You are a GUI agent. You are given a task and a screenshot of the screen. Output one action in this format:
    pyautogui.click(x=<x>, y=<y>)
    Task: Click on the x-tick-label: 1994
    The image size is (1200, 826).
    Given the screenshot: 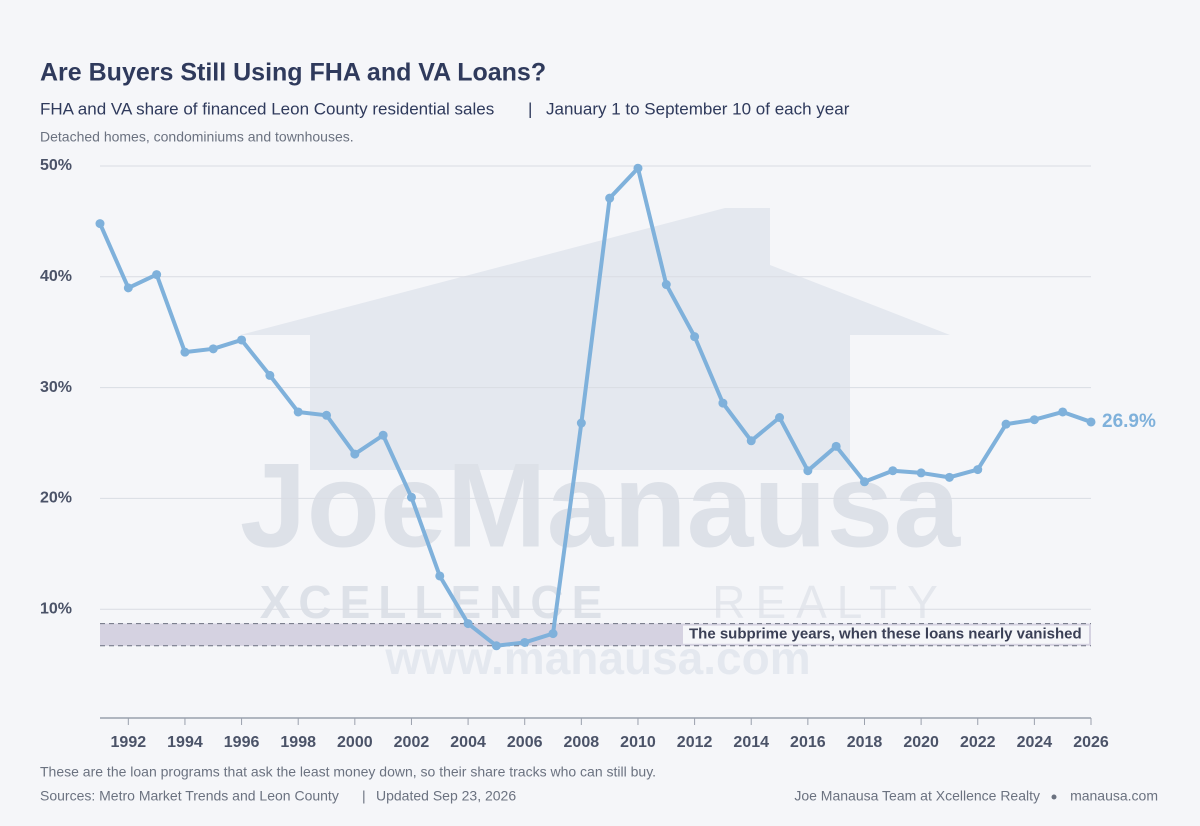 What is the action you would take?
    pyautogui.click(x=185, y=742)
    